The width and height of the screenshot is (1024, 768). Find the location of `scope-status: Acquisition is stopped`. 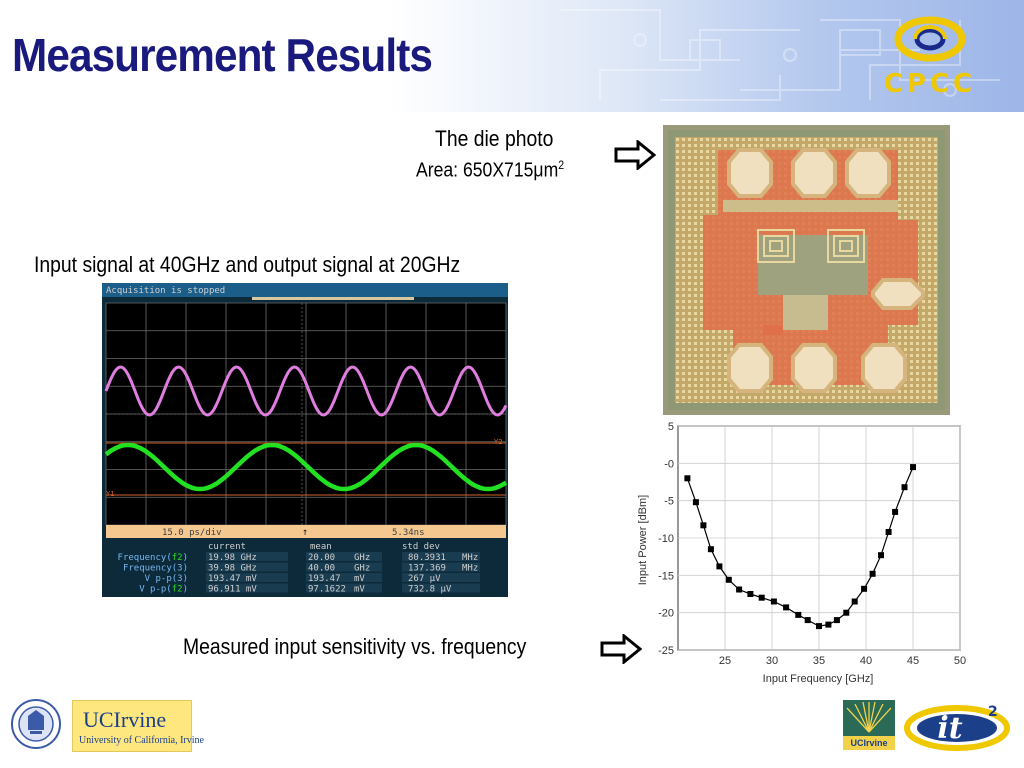

scope-status: Acquisition is stopped is located at coordinates (165, 291).